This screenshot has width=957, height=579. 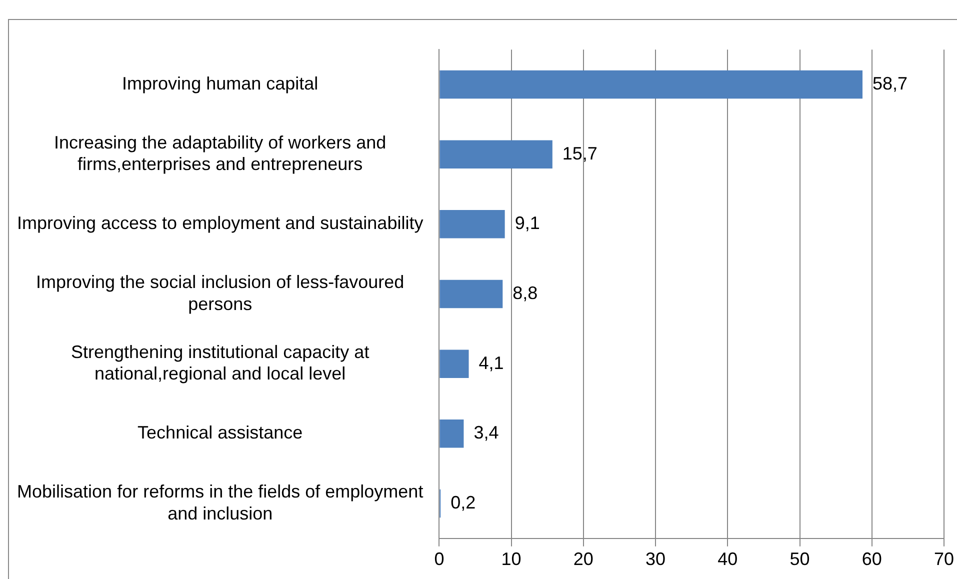 What do you see at coordinates (439, 559) in the screenshot?
I see `x-tick-label: 0` at bounding box center [439, 559].